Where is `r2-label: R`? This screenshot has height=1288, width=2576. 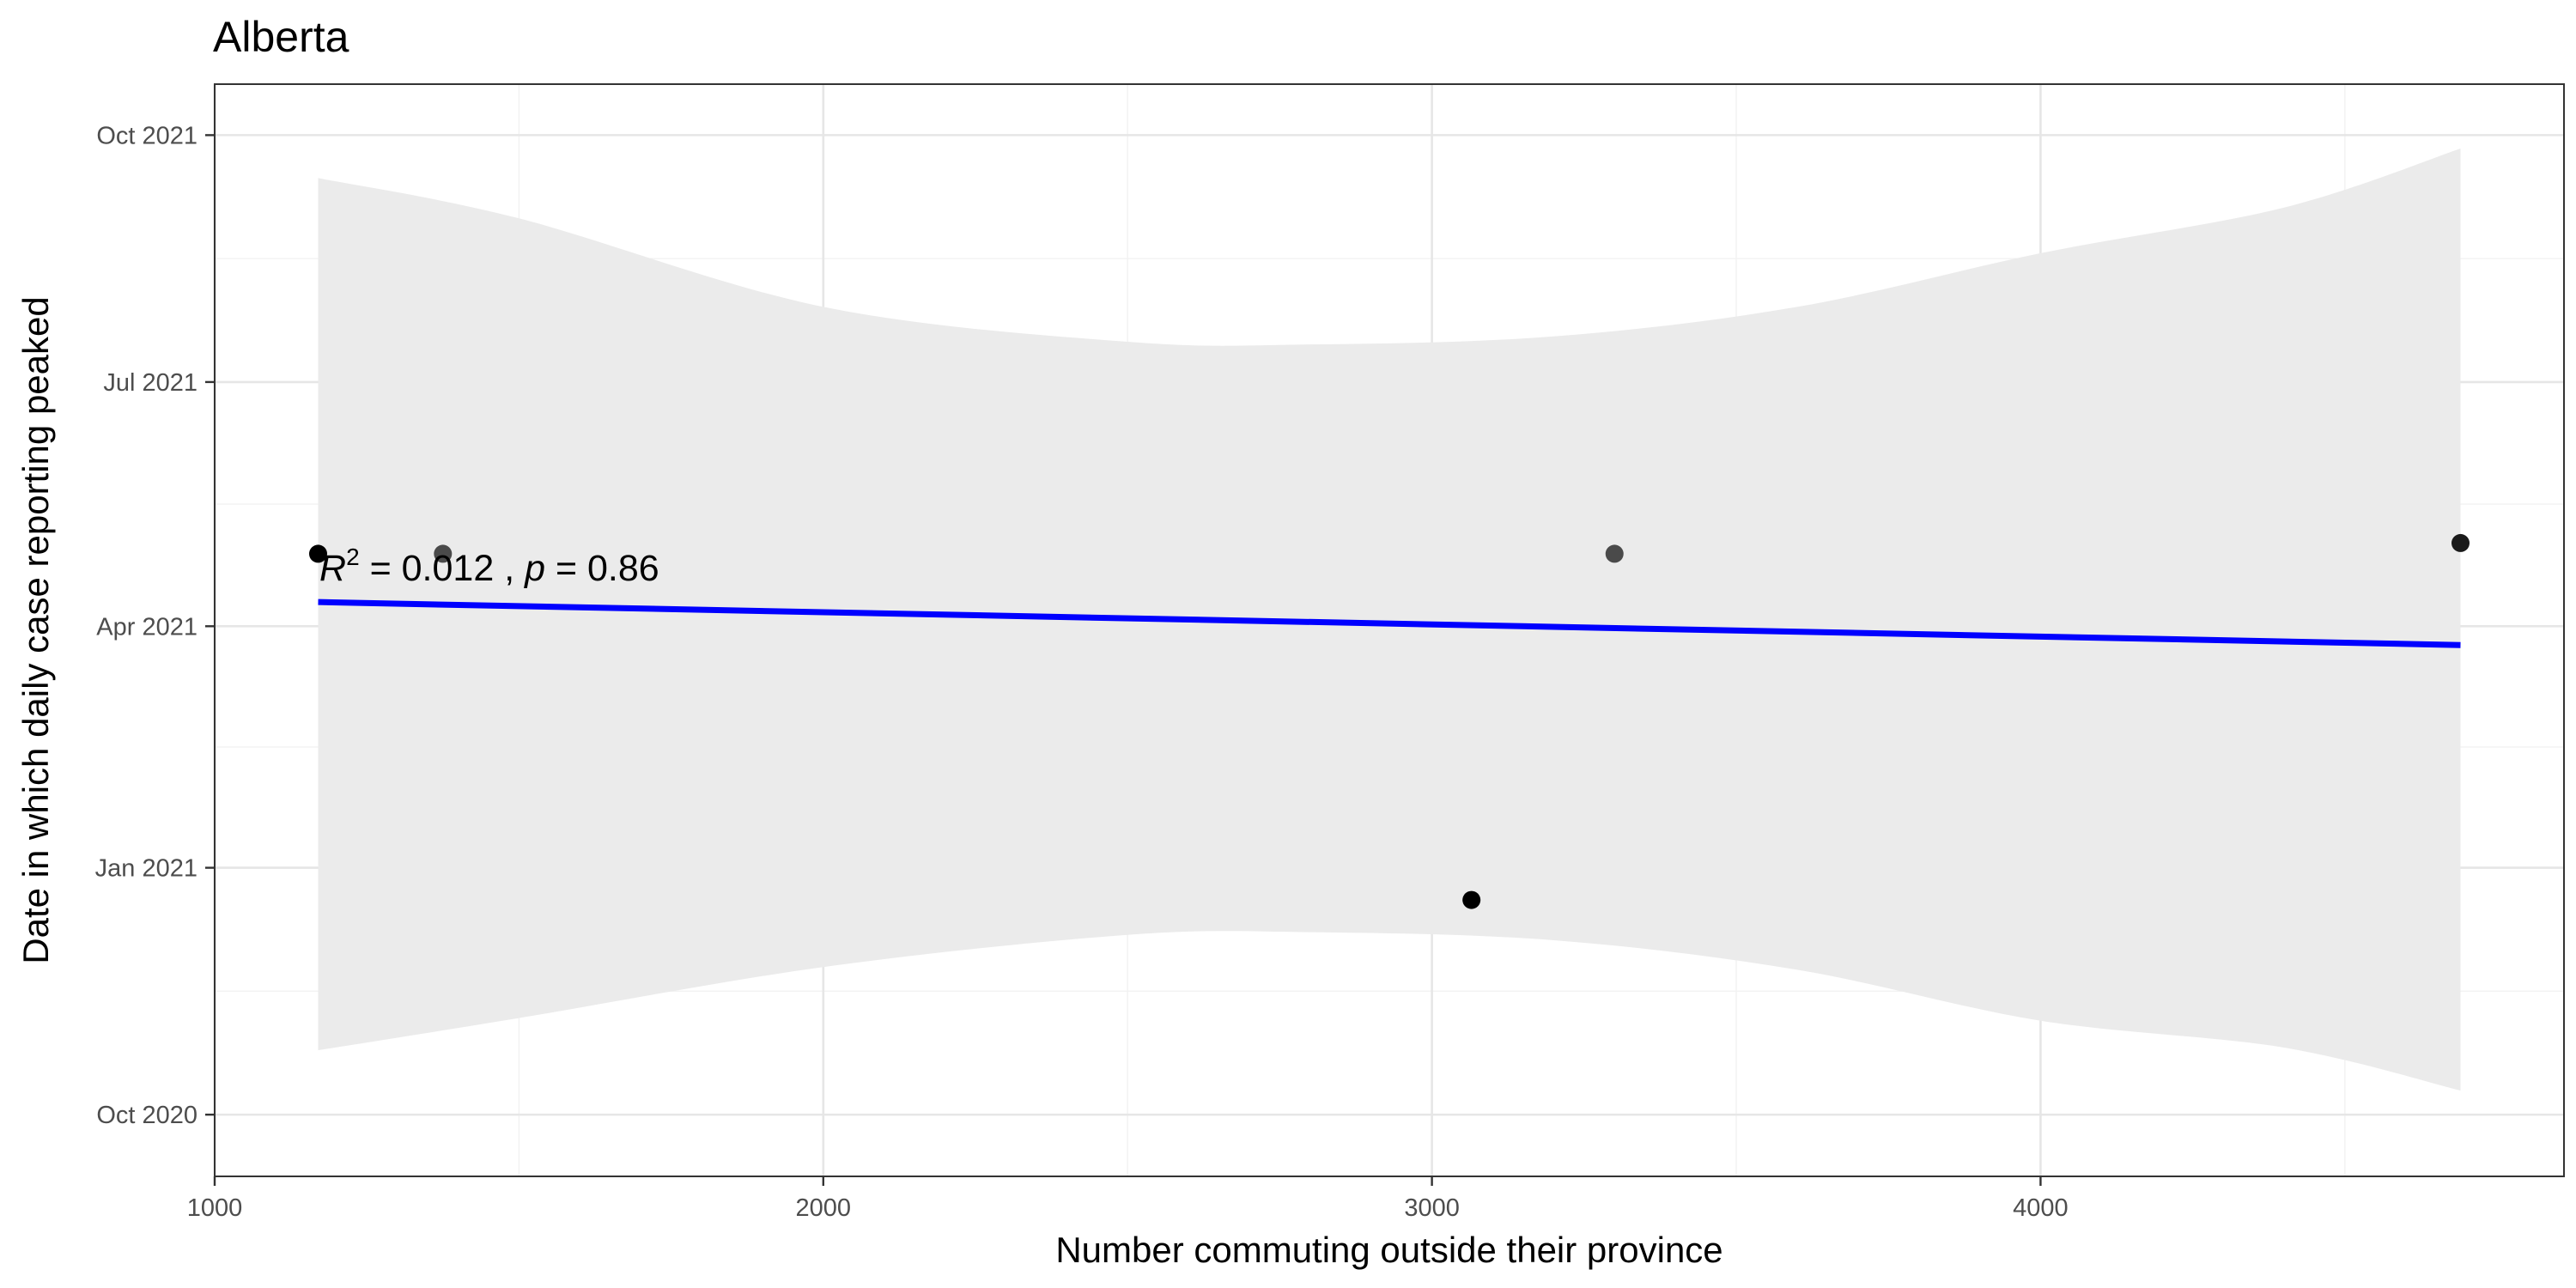
r2-label: R is located at coordinates (333, 568).